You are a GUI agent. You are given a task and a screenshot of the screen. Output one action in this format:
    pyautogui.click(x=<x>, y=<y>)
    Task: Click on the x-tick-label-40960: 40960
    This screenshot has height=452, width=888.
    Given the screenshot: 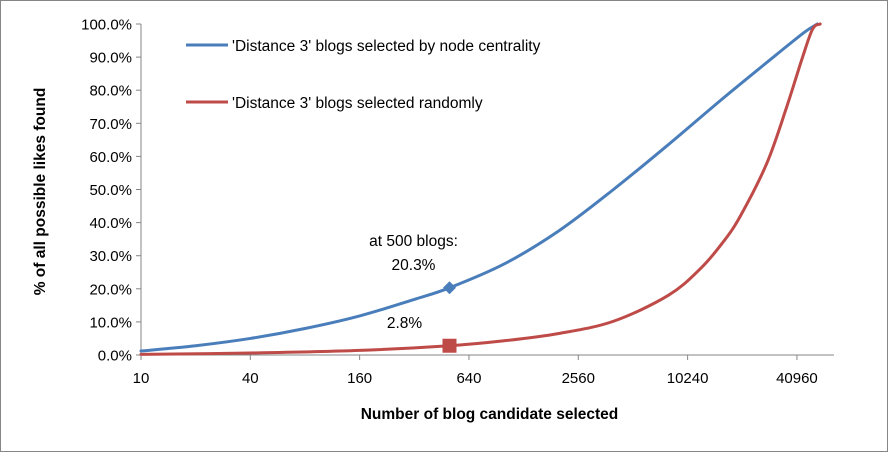 What is the action you would take?
    pyautogui.click(x=797, y=378)
    